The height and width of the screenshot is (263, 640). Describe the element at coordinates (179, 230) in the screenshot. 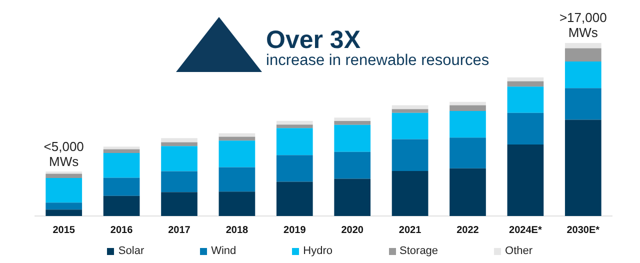

I see `x-tick-label: 2017` at that location.